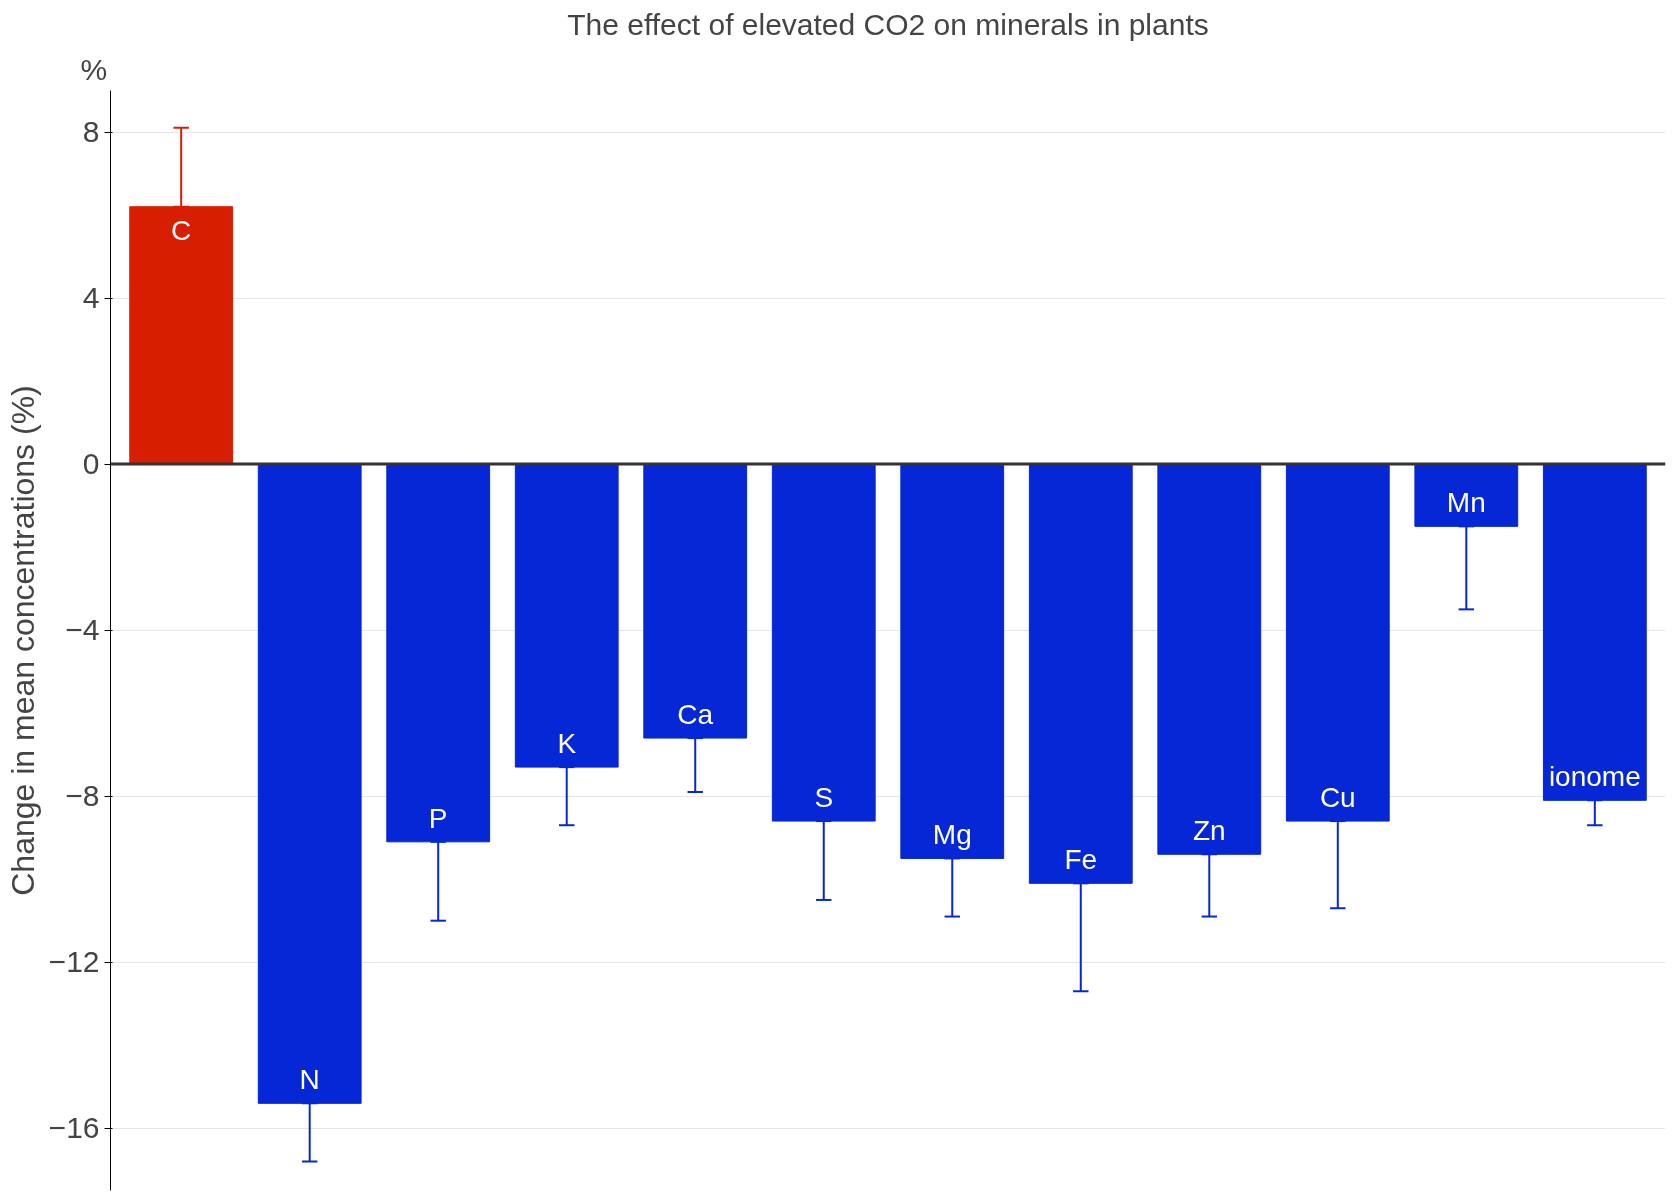  I want to click on x-tick-label: Zn, so click(1209, 831).